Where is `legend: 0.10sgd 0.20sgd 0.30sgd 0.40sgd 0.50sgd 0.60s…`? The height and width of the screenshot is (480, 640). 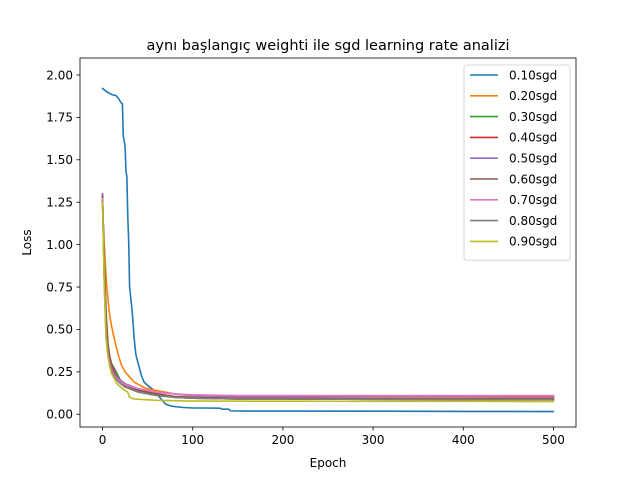
legend: 0.10sgd 0.20sgd 0.30sgd 0.40sgd 0.50sgd 0.60s… is located at coordinates (517, 162).